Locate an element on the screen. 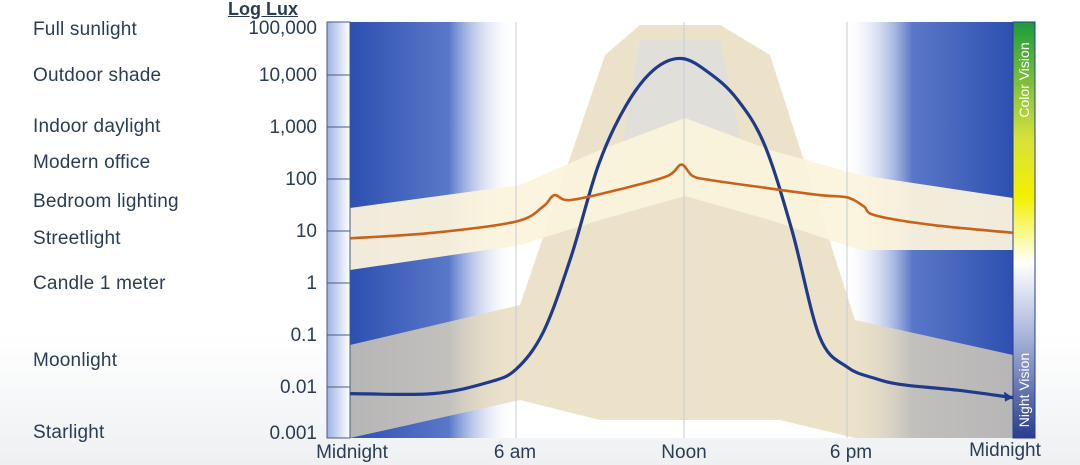 The height and width of the screenshot is (465, 1080). y-axis-title: Log Lux is located at coordinates (263, 9).